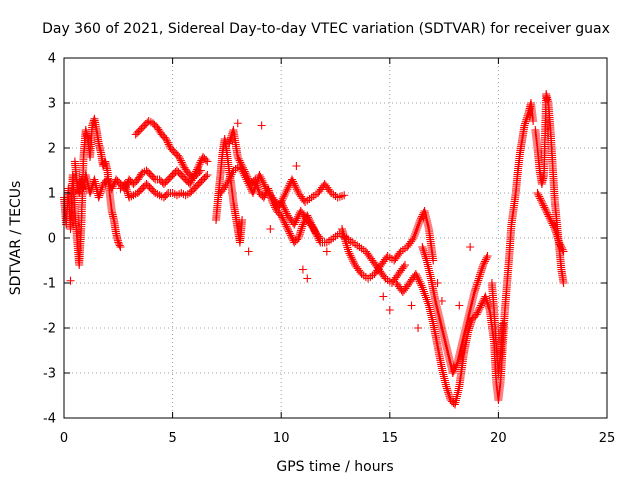  I want to click on x-tick-label: 10, so click(281, 438).